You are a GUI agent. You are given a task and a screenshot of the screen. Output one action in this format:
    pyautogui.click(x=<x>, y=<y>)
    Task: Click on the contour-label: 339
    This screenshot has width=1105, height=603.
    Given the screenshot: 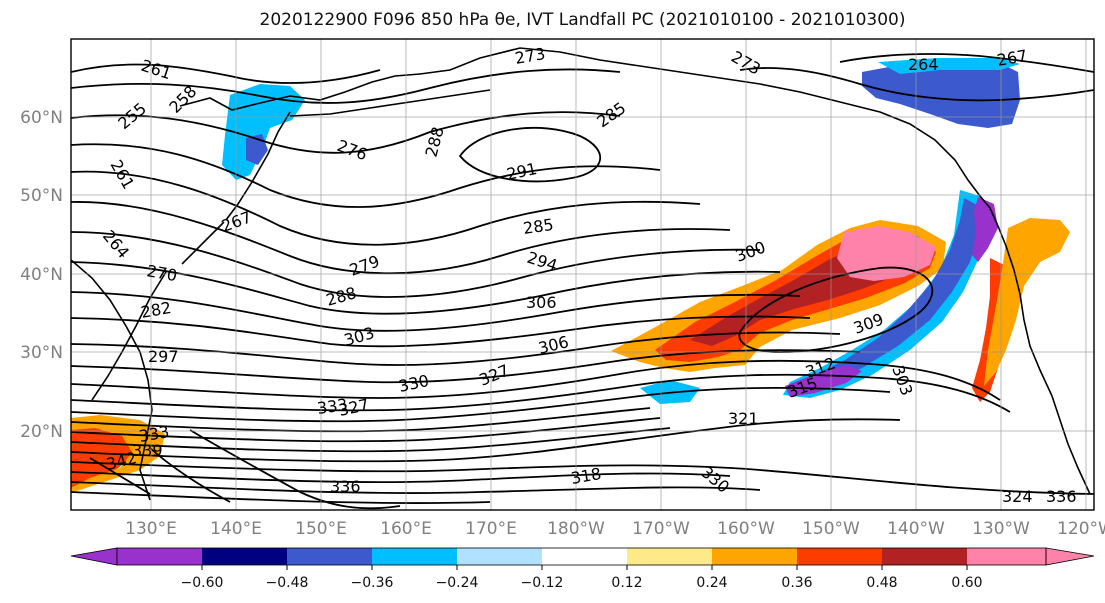 What is the action you would take?
    pyautogui.click(x=147, y=450)
    